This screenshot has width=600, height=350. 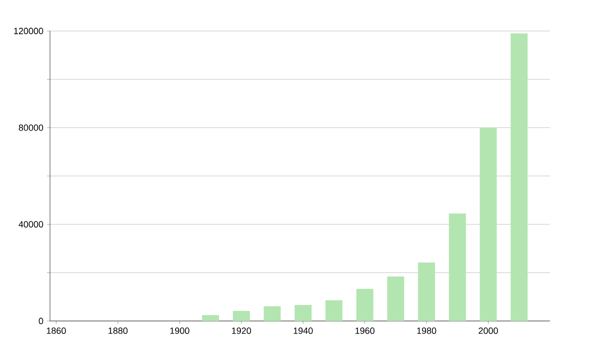 What do you see at coordinates (426, 331) in the screenshot?
I see `x-tick-label: 1980` at bounding box center [426, 331].